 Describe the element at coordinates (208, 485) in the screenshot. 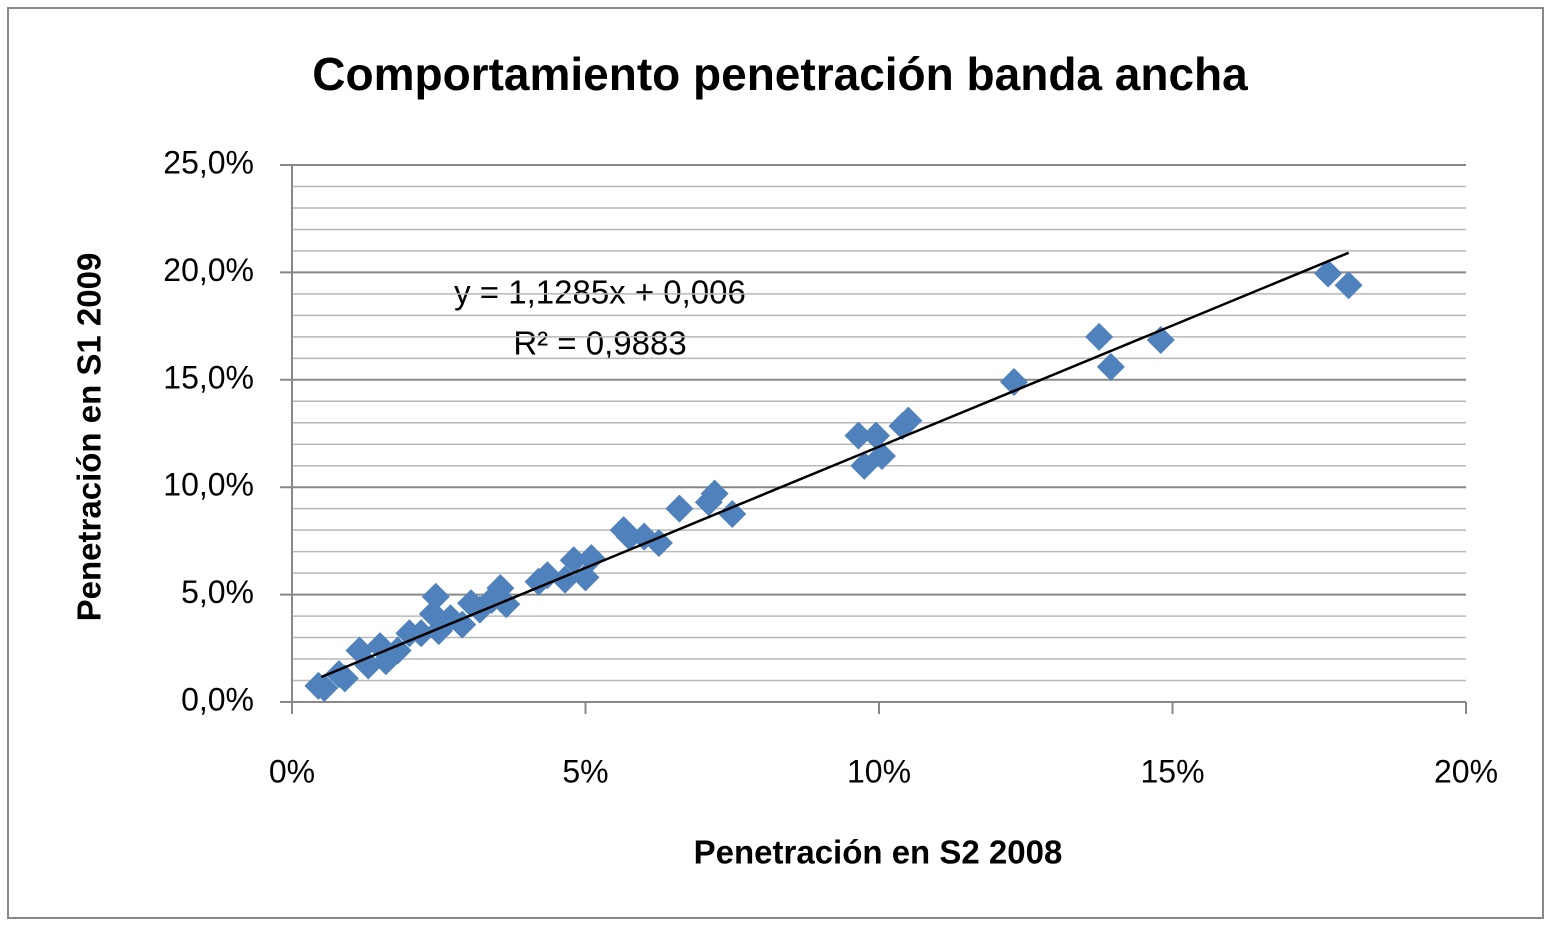

I see `y-tick-label: 10,0%` at that location.